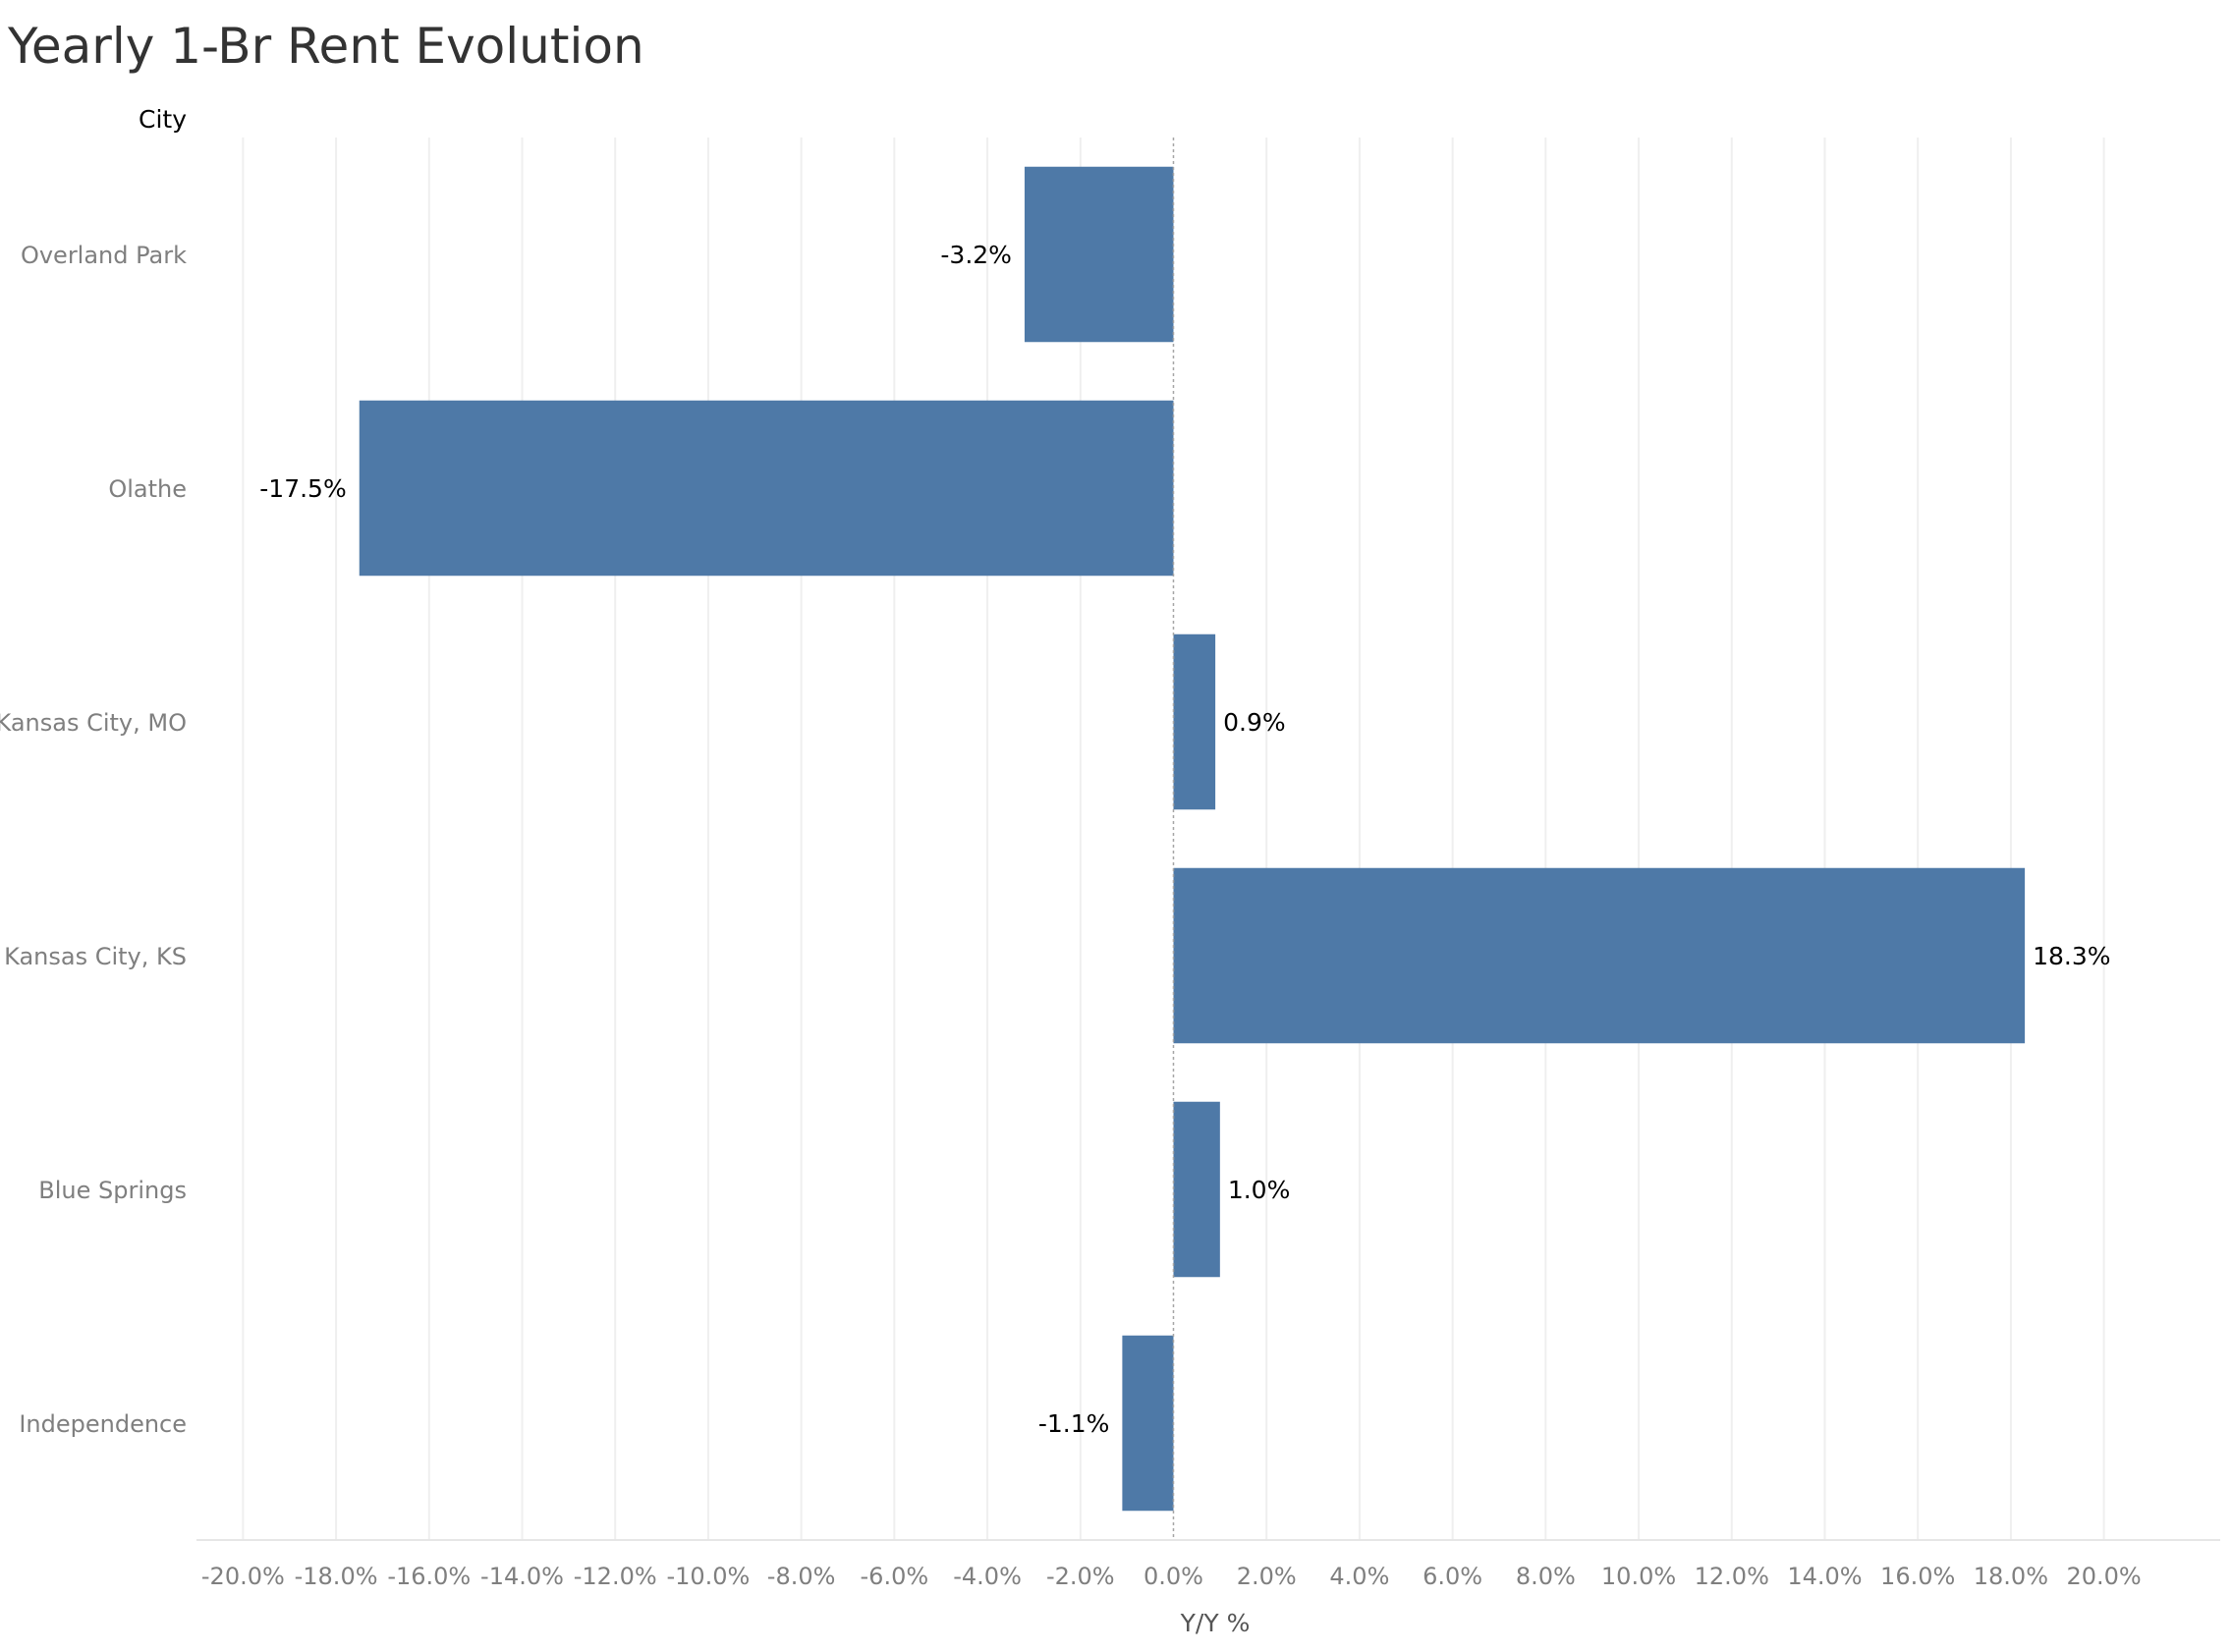 The height and width of the screenshot is (1652, 2232). I want to click on x-tick-label: -20.0%, so click(243, 1576).